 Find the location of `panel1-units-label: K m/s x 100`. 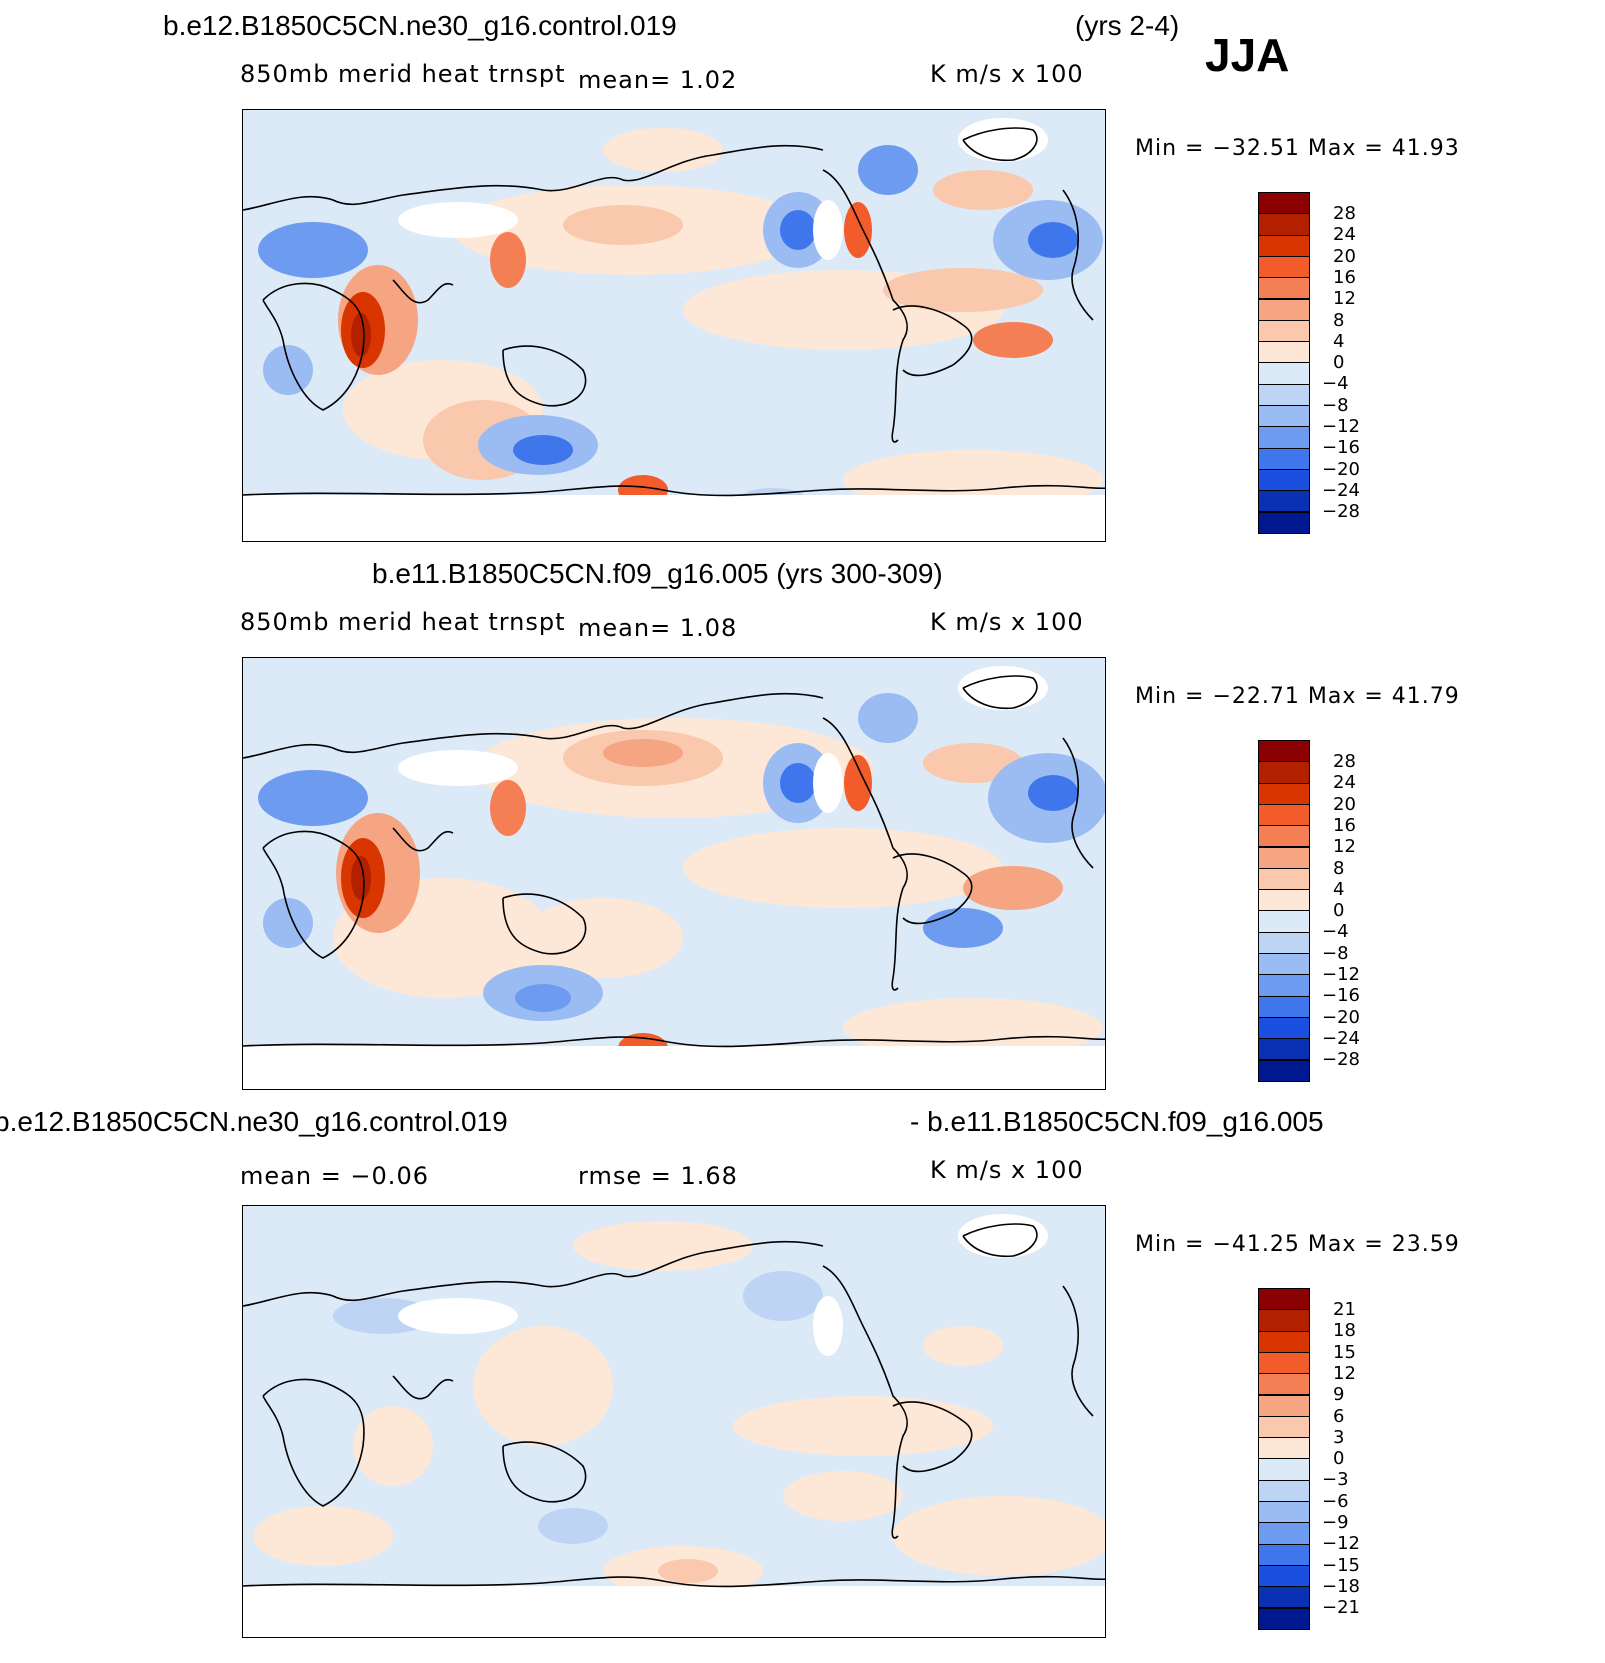

panel1-units-label: K m/s x 100 is located at coordinates (1007, 74).